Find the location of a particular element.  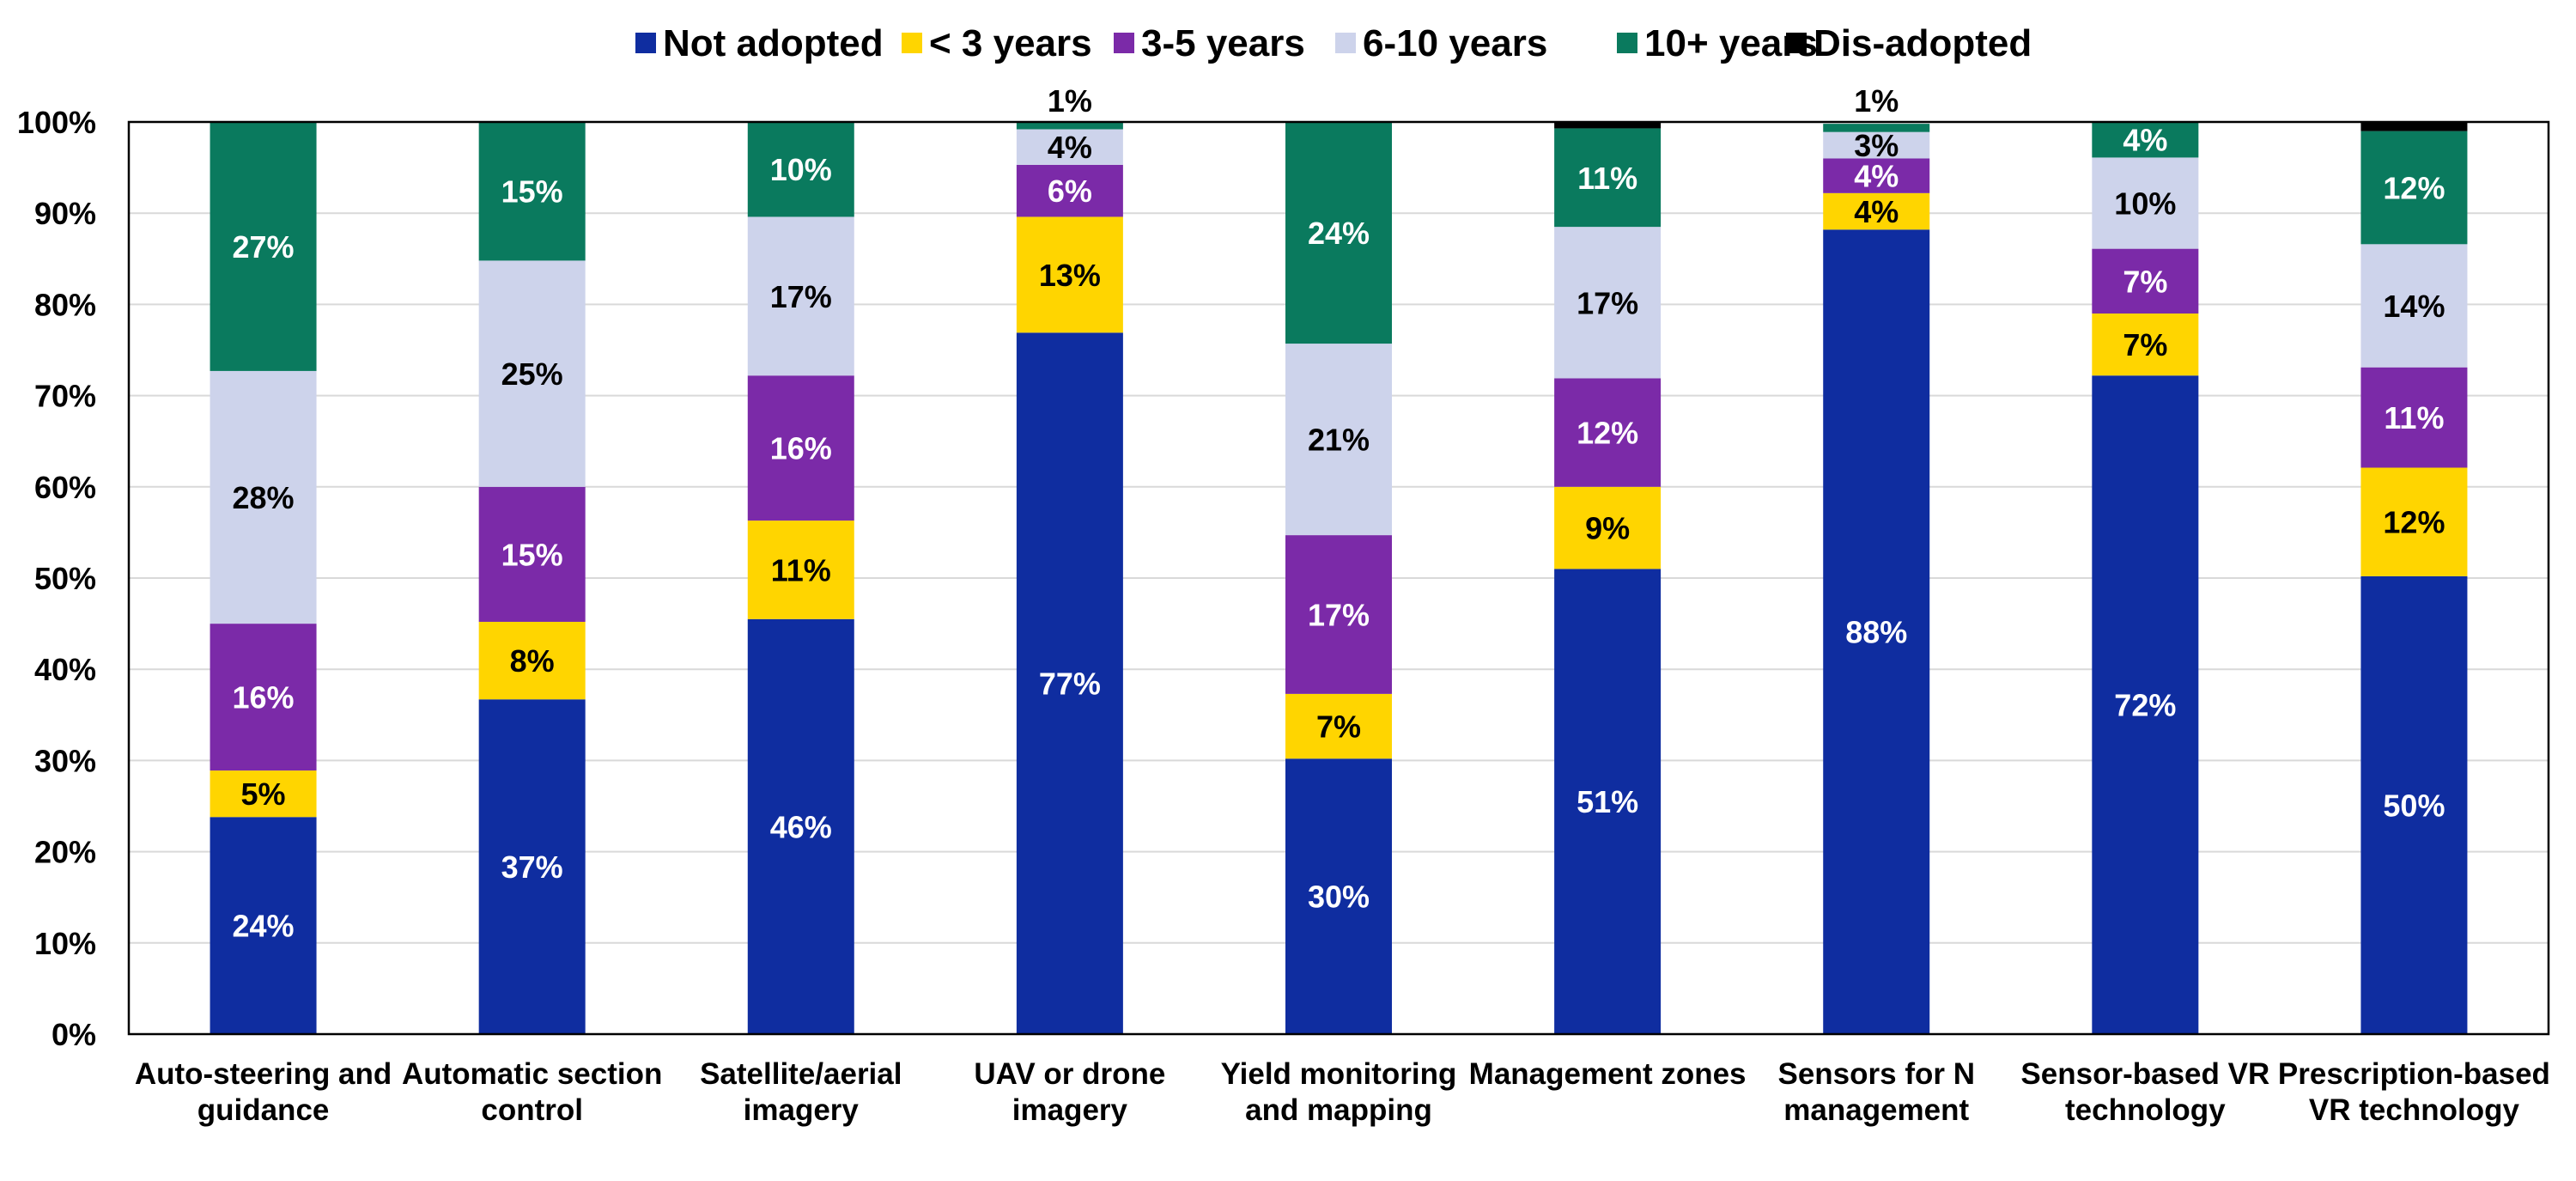

data-label: 88% is located at coordinates (1876, 632).